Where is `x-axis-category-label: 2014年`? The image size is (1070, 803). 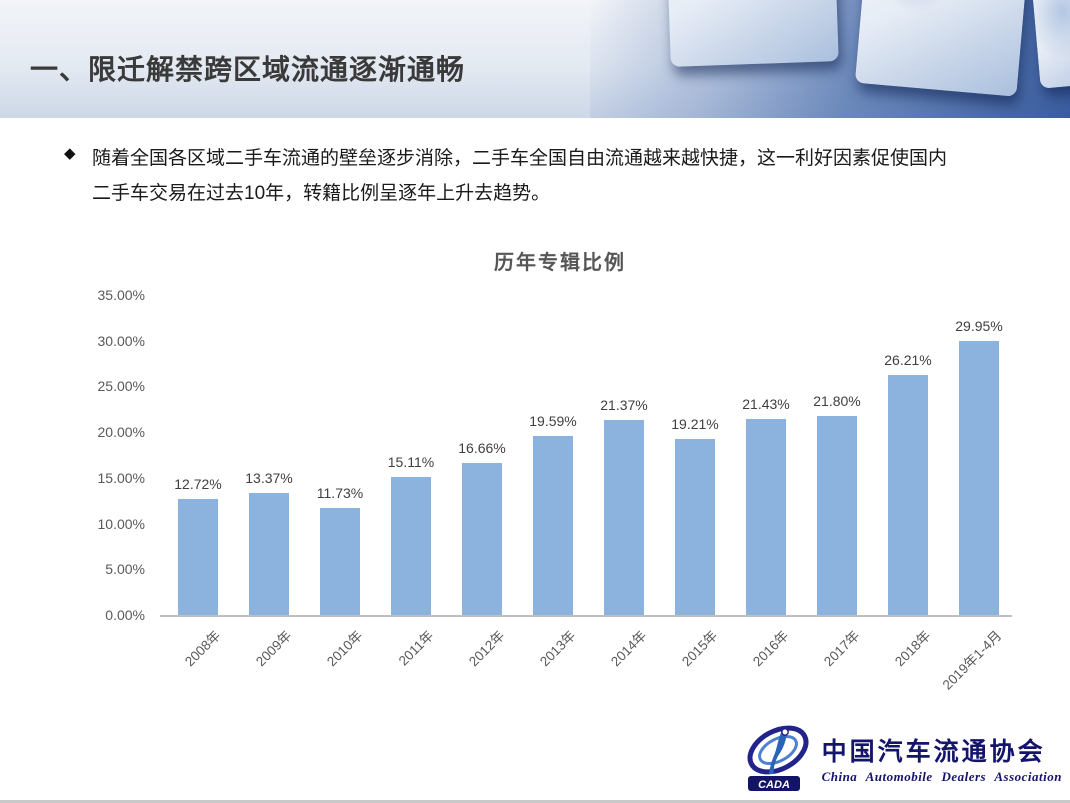
x-axis-category-label: 2014年 is located at coordinates (629, 648).